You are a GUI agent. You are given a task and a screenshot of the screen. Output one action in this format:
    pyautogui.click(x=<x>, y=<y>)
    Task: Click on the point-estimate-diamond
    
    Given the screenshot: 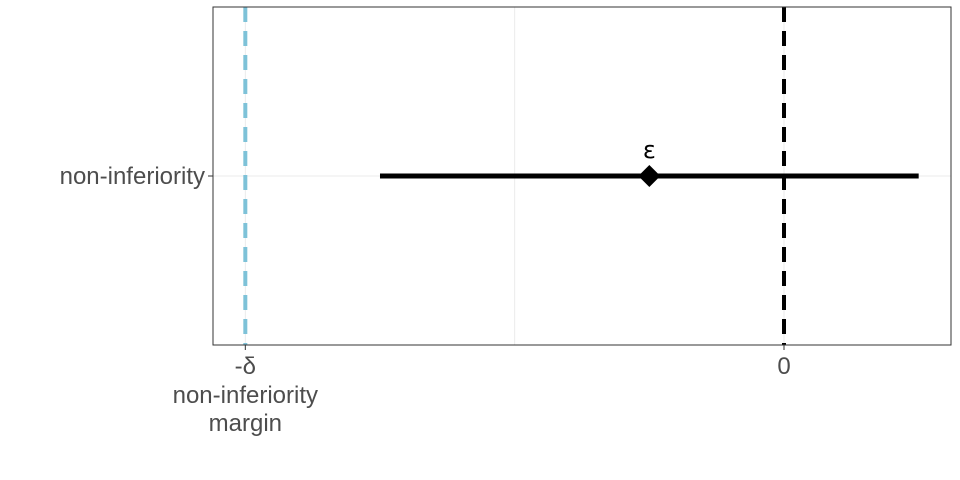 What is the action you would take?
    pyautogui.click(x=649, y=176)
    